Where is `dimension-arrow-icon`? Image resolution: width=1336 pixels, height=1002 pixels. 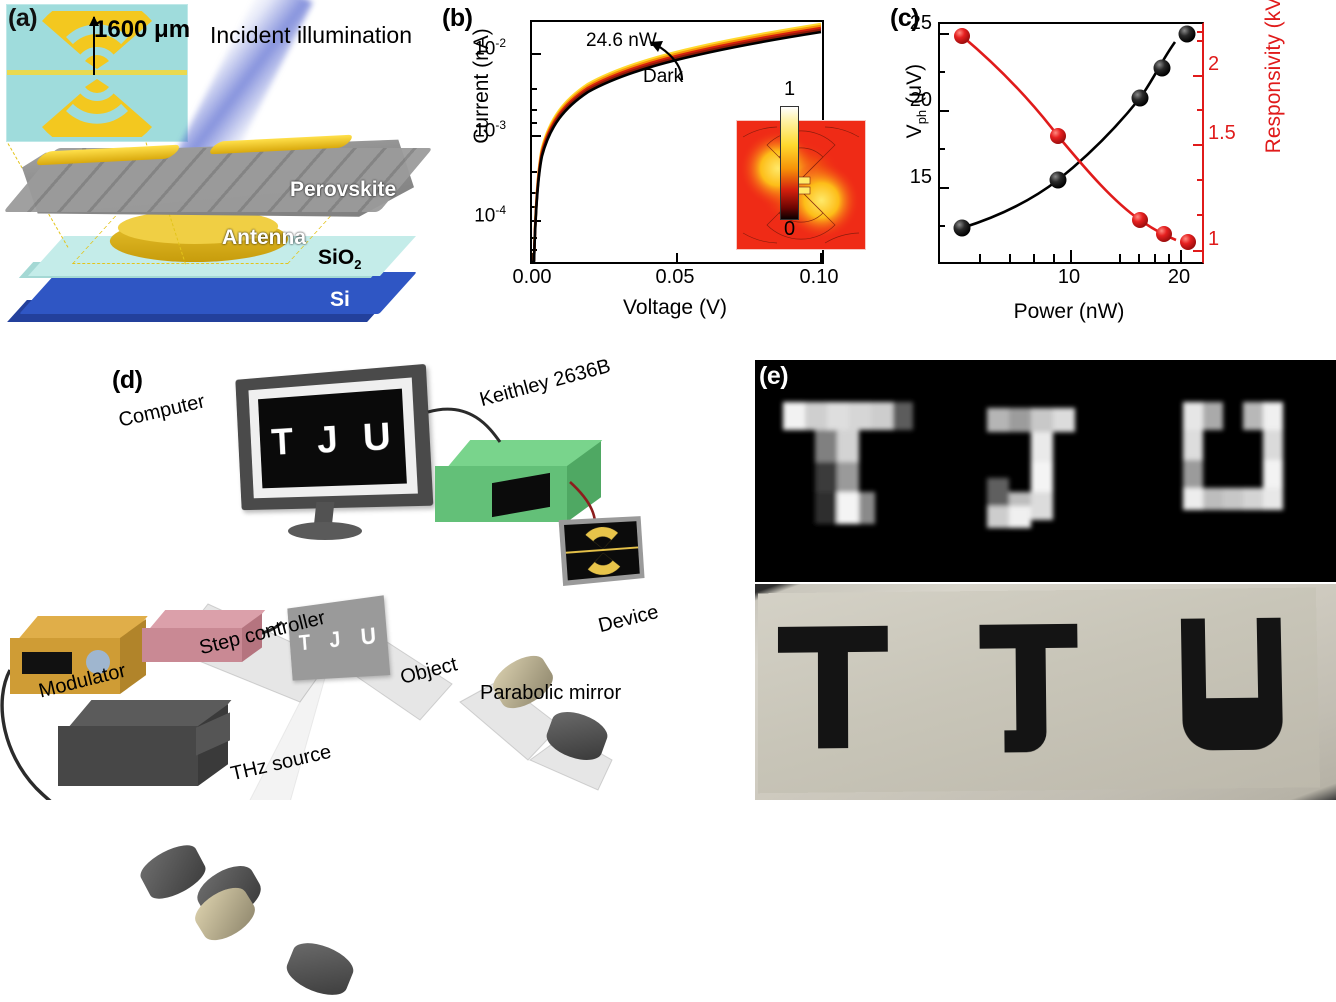
dimension-arrow-icon is located at coordinates (94, 45).